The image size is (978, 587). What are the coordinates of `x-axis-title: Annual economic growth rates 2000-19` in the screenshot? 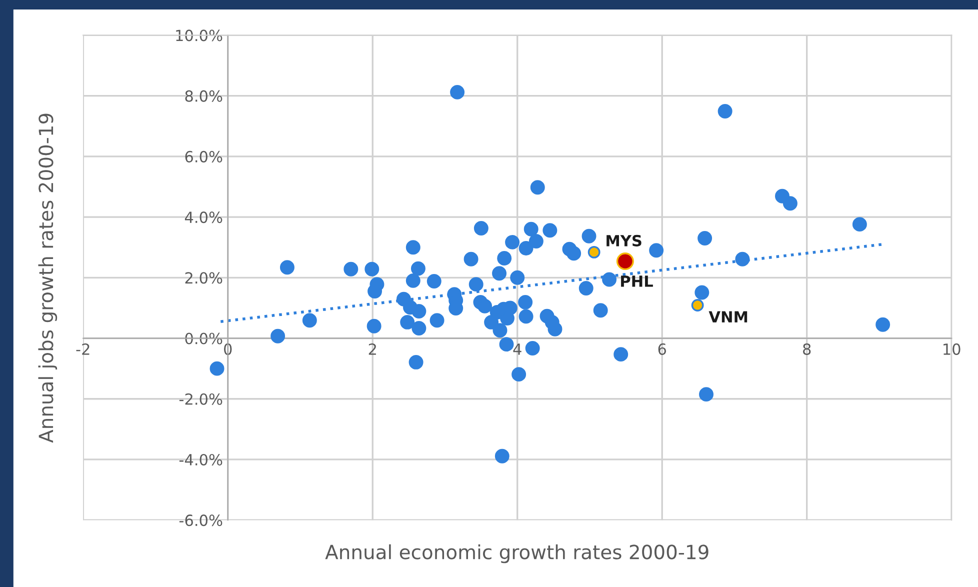 It's located at (516, 554).